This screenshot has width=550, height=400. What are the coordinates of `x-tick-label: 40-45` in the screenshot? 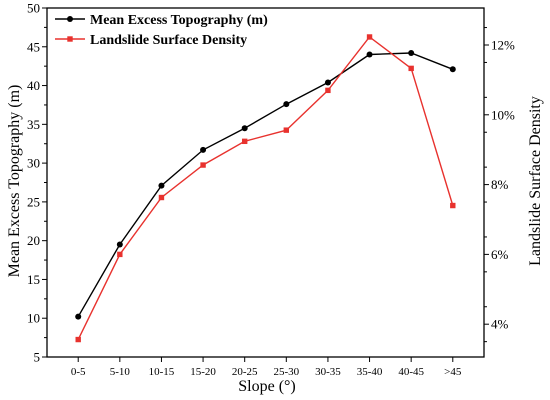 It's located at (411, 372).